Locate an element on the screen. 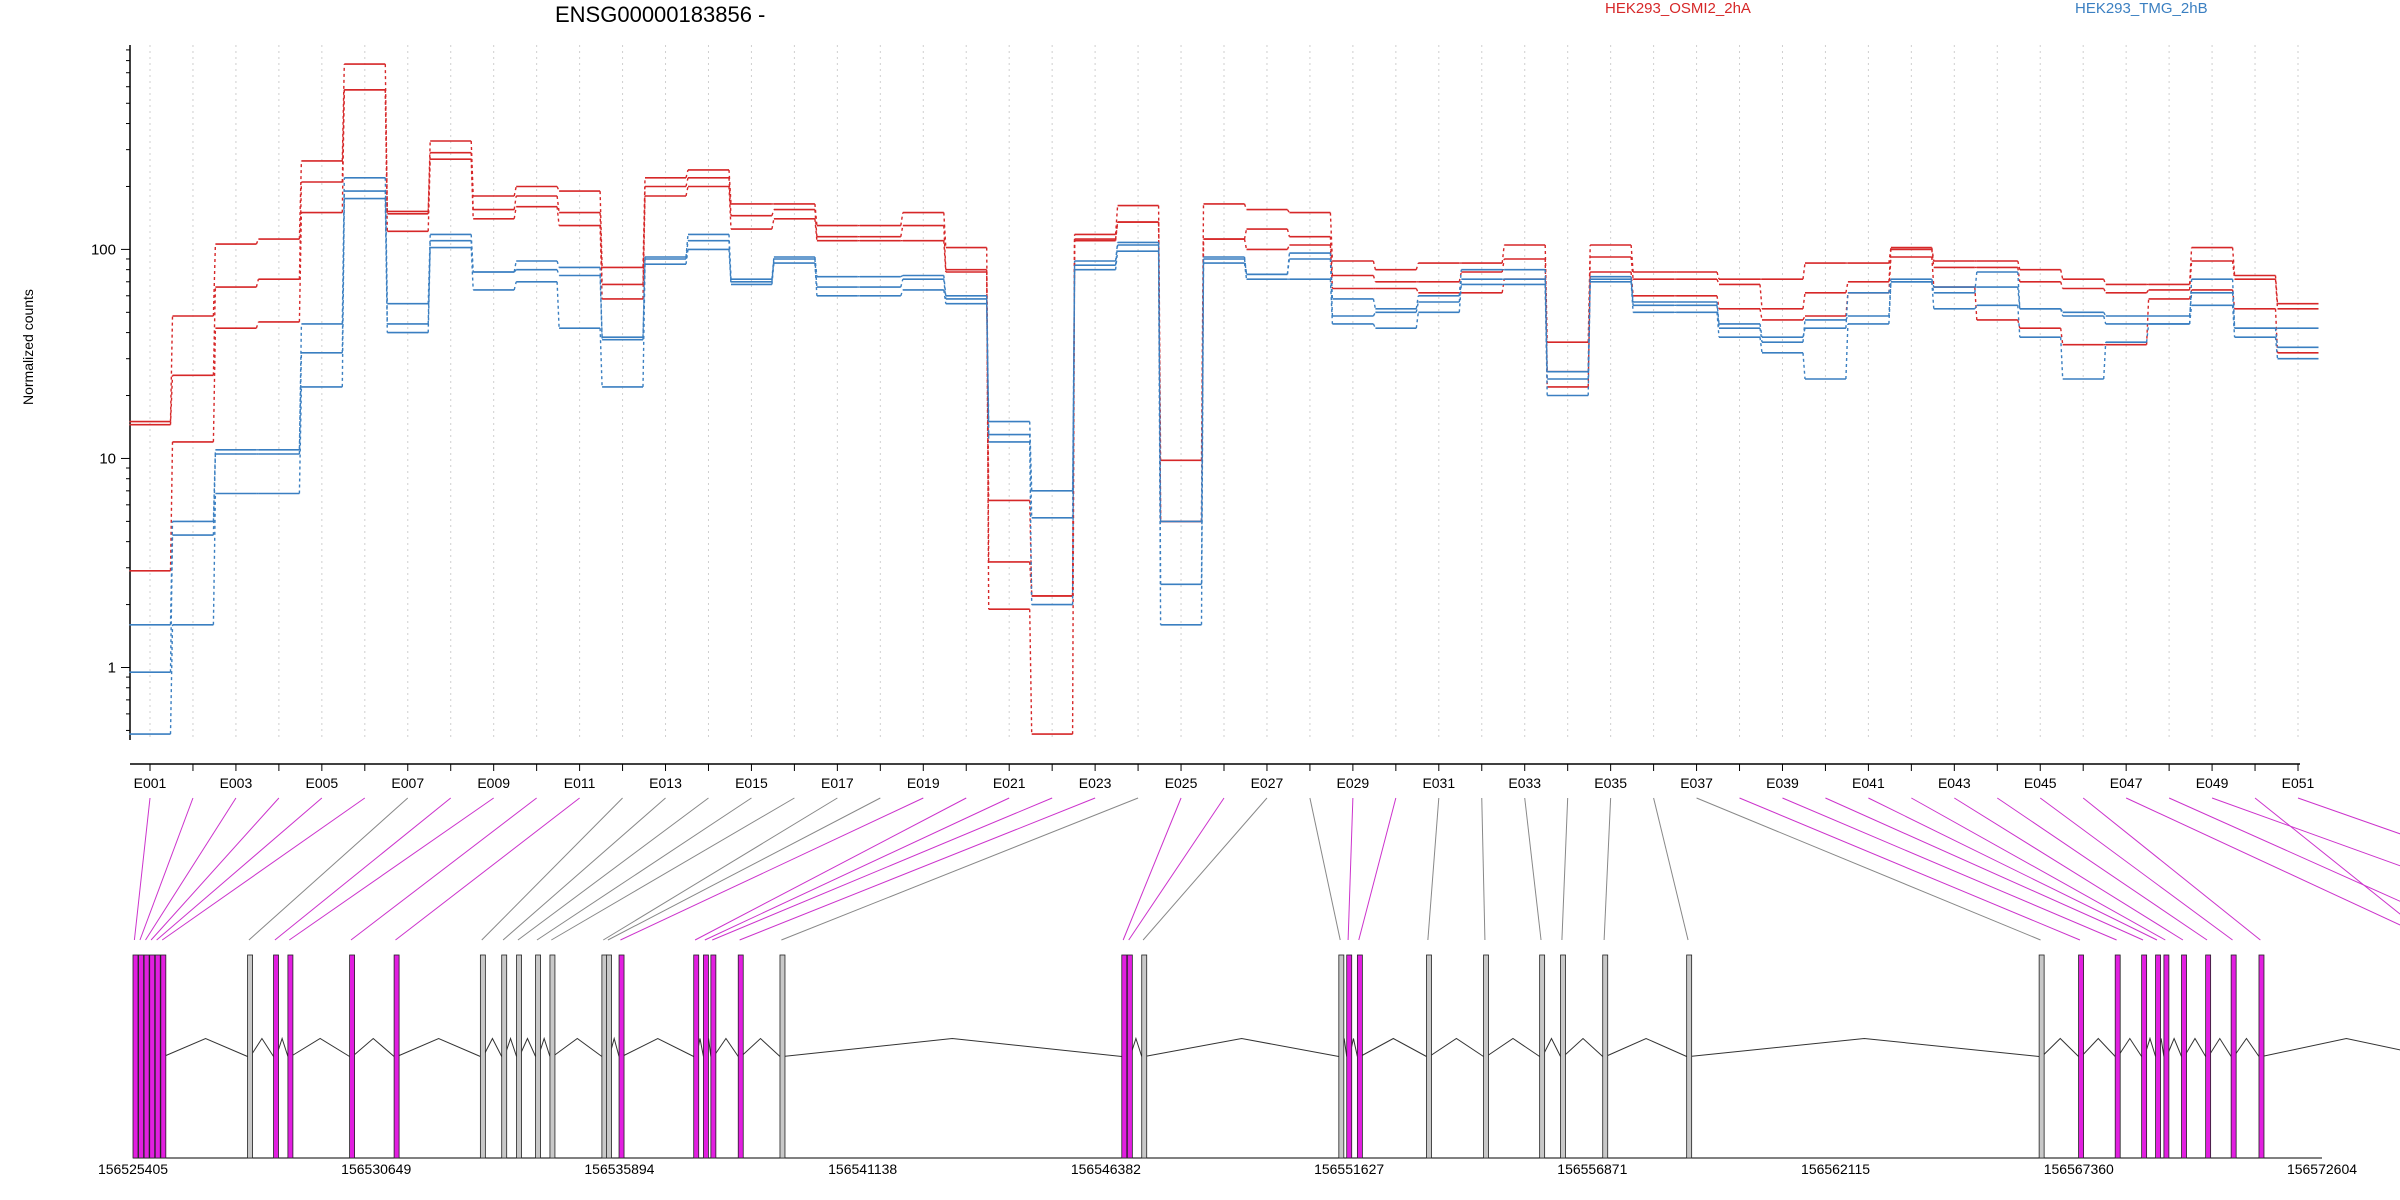 Image resolution: width=2400 pixels, height=1200 pixels. y-tick-label: 1 is located at coordinates (112, 668).